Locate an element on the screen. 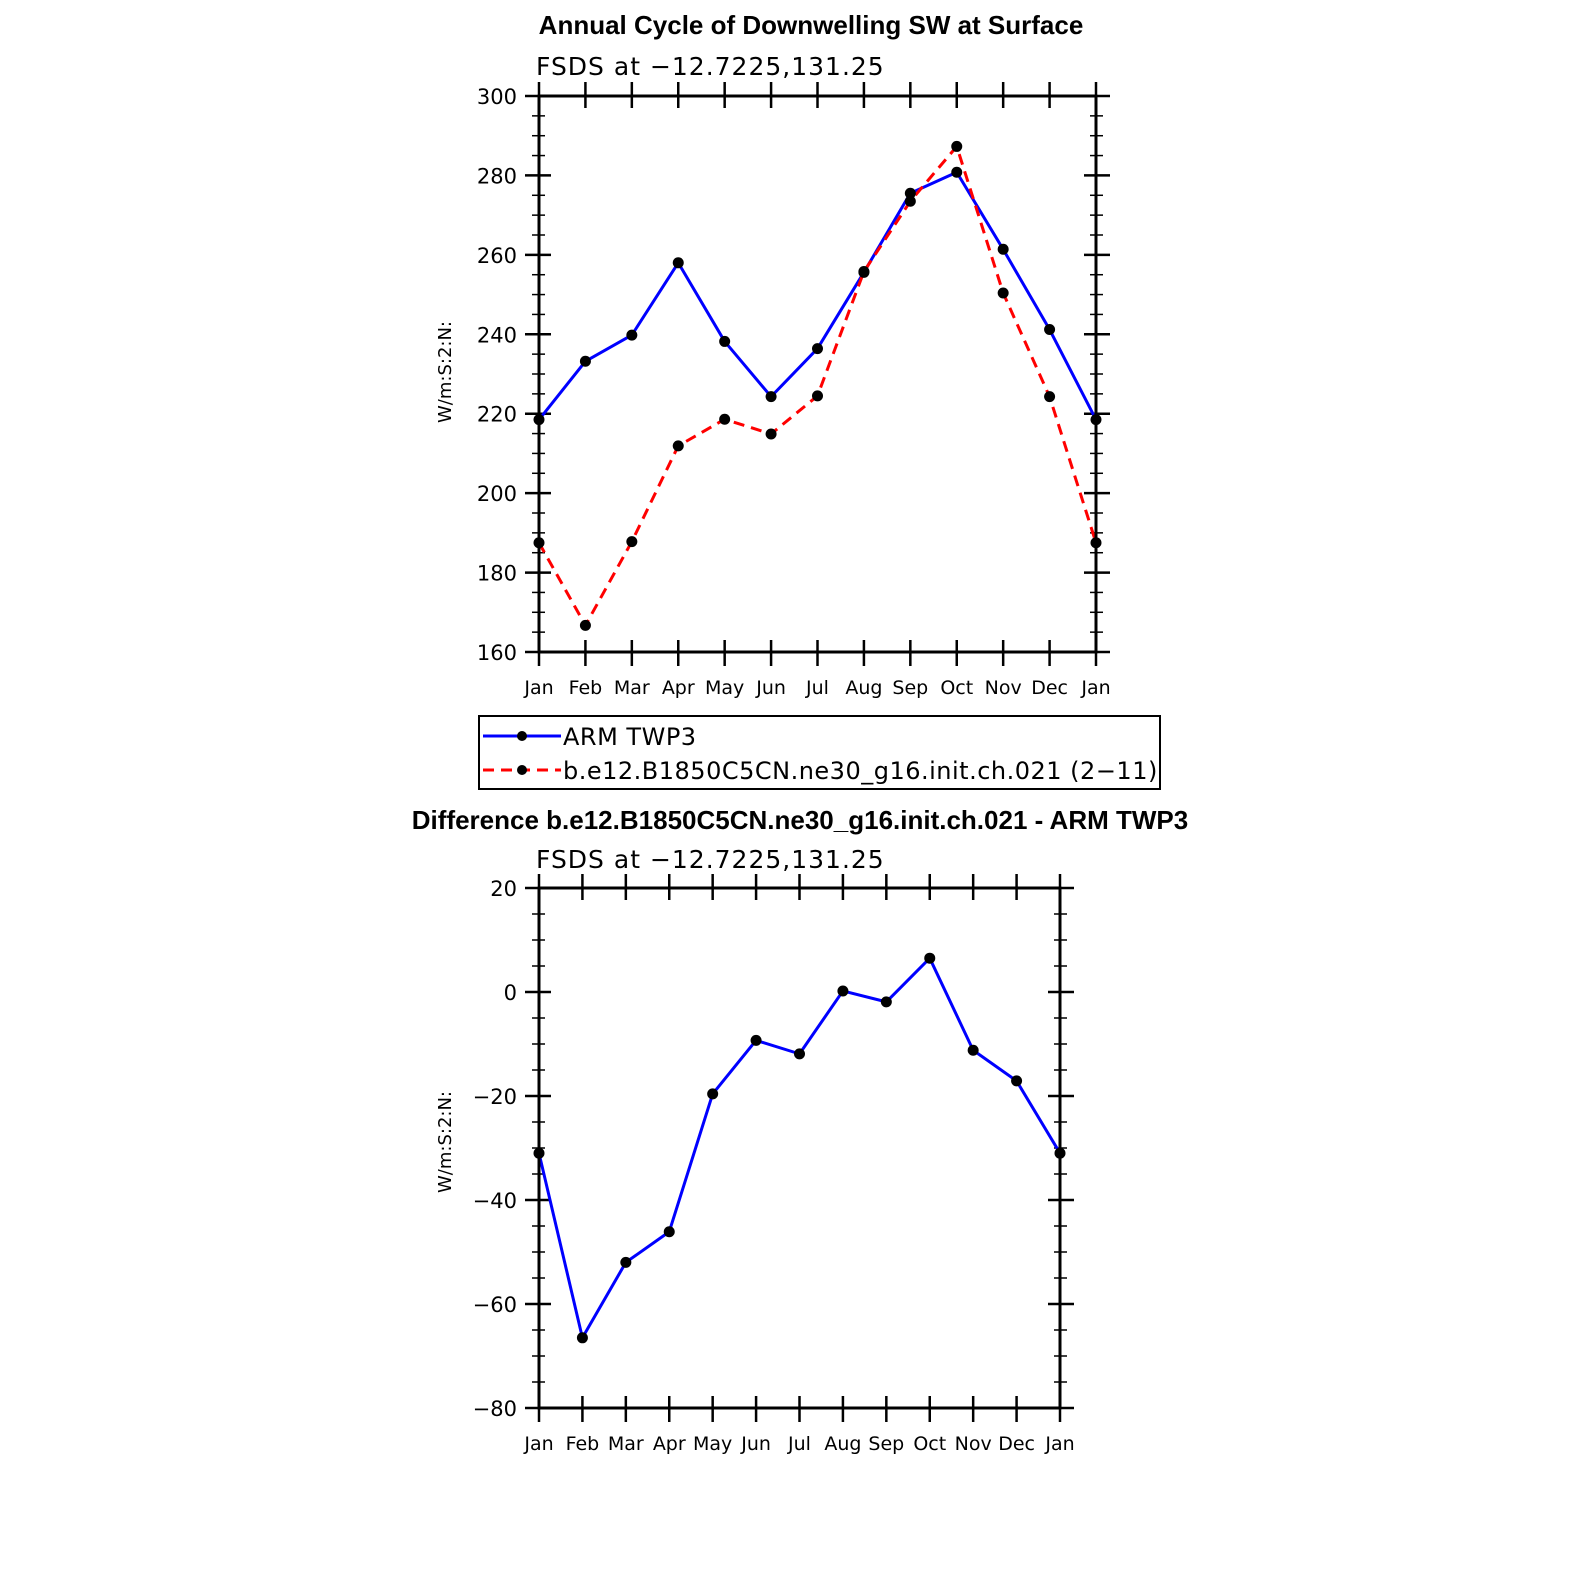 This screenshot has height=1575, width=1575. y-tick-label: −20 is located at coordinates (495, 1097).